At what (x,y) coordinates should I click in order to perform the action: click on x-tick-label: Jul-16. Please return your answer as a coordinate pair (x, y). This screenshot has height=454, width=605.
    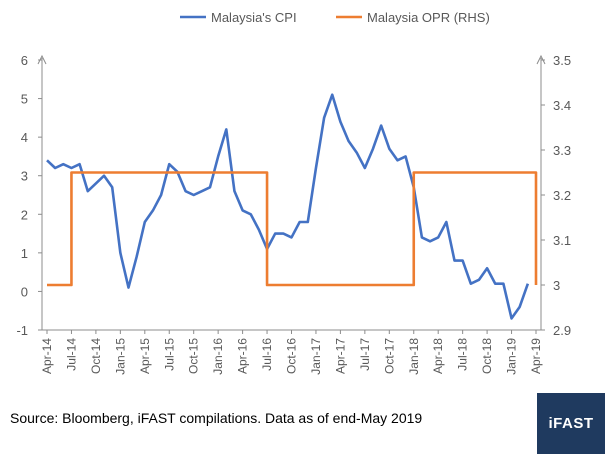
    Looking at the image, I should click on (267, 354).